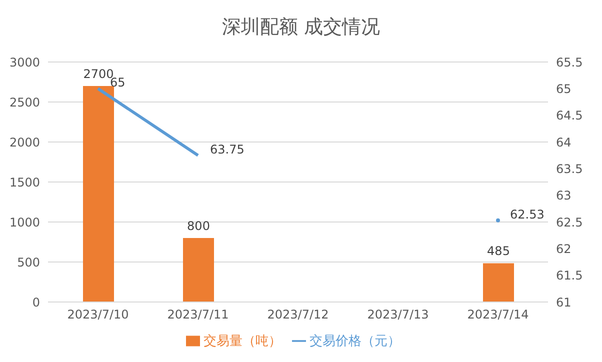 The image size is (602, 362). I want to click on x-tick-label: 2023/7/11, so click(198, 315).